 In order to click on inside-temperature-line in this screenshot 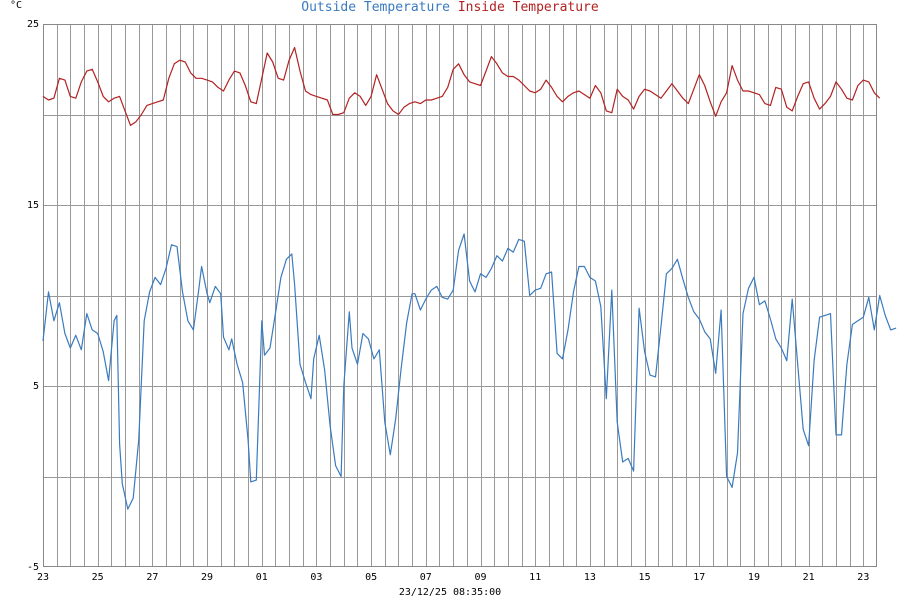, I will do `click(461, 86)`.